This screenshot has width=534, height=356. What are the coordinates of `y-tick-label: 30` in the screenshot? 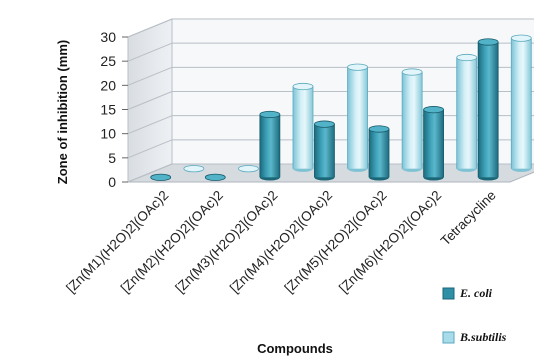 It's located at (108, 37).